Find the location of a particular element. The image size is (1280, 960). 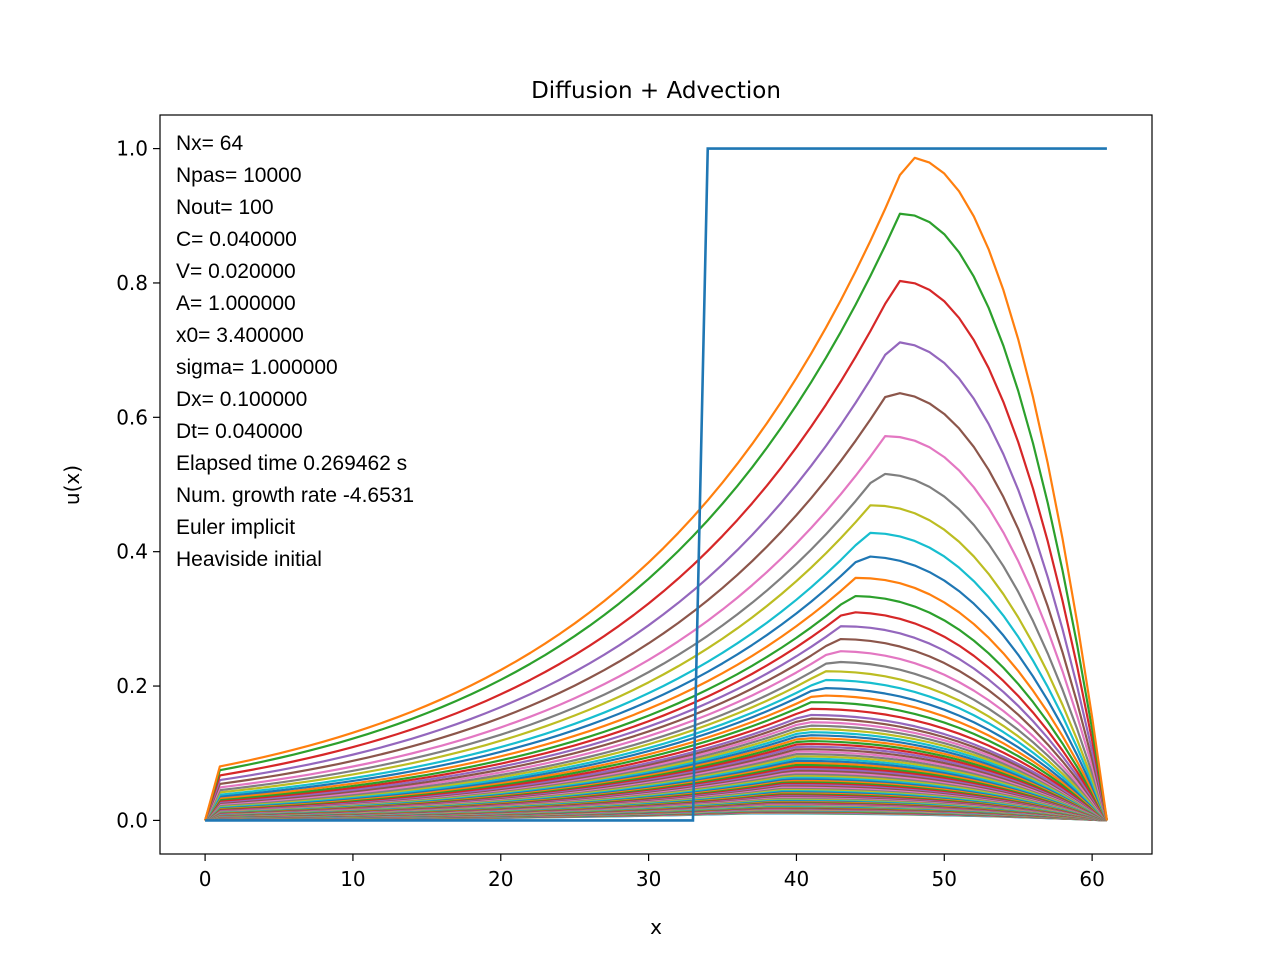

annotation-line: Elapsed time 0.269462 s is located at coordinates (291, 463).